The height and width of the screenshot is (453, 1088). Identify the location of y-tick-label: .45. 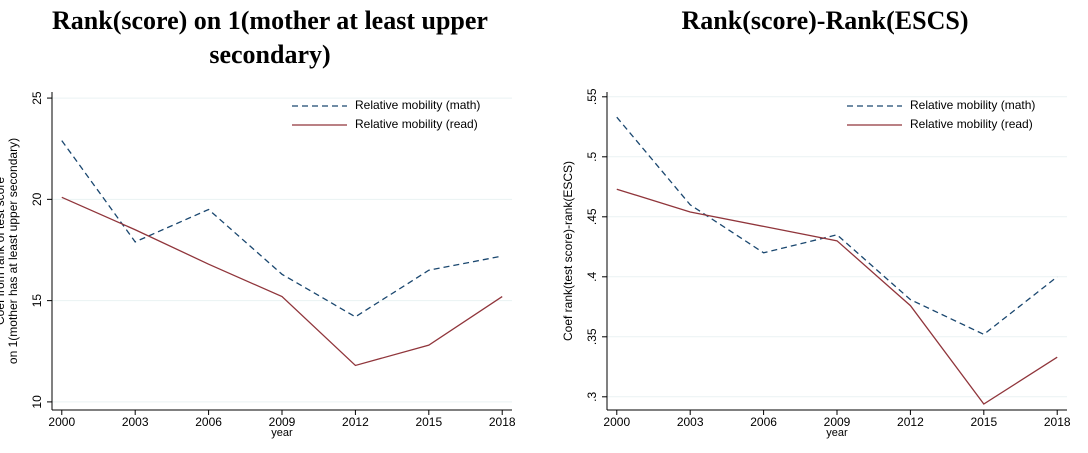
(592, 216).